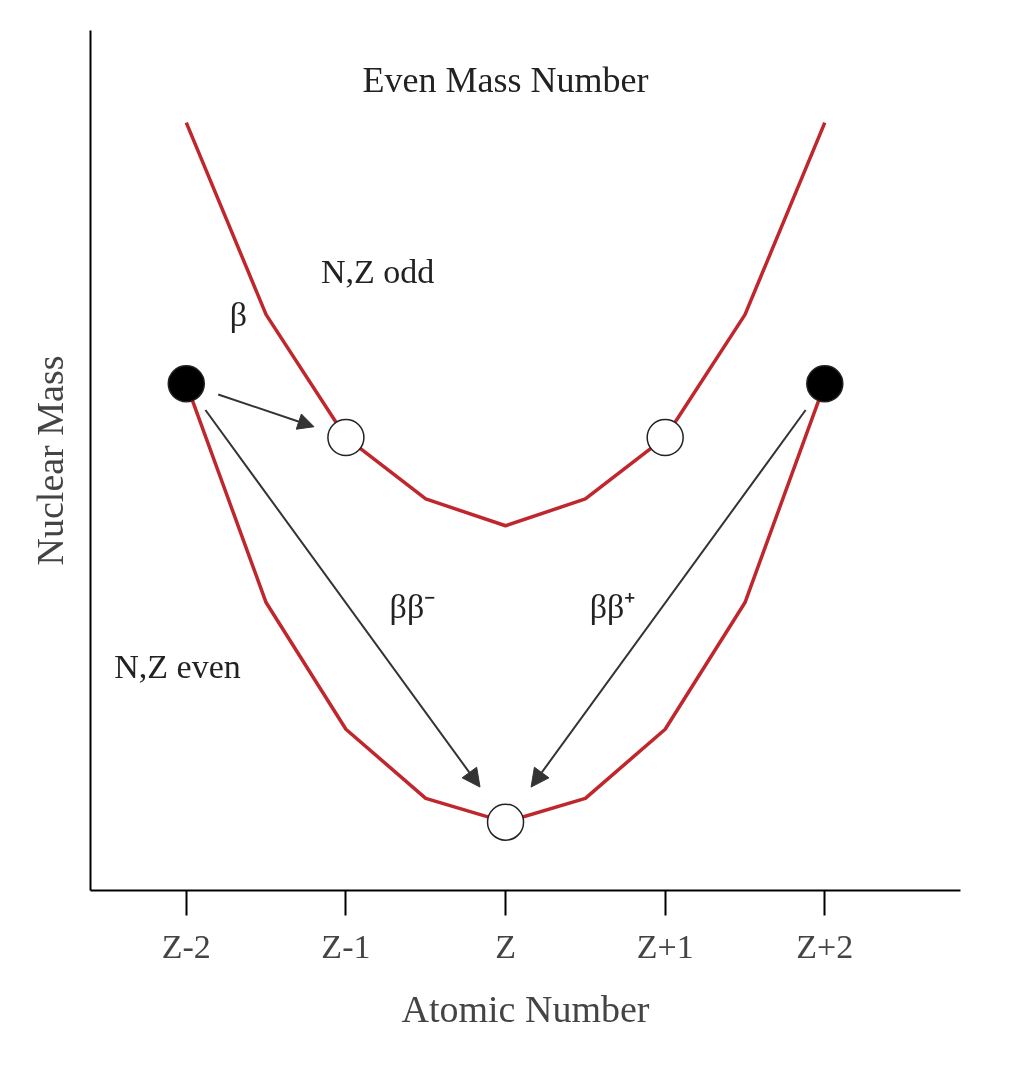 The width and height of the screenshot is (1031, 1076). Describe the element at coordinates (612, 607) in the screenshot. I see `annotation: ββ⁺` at that location.